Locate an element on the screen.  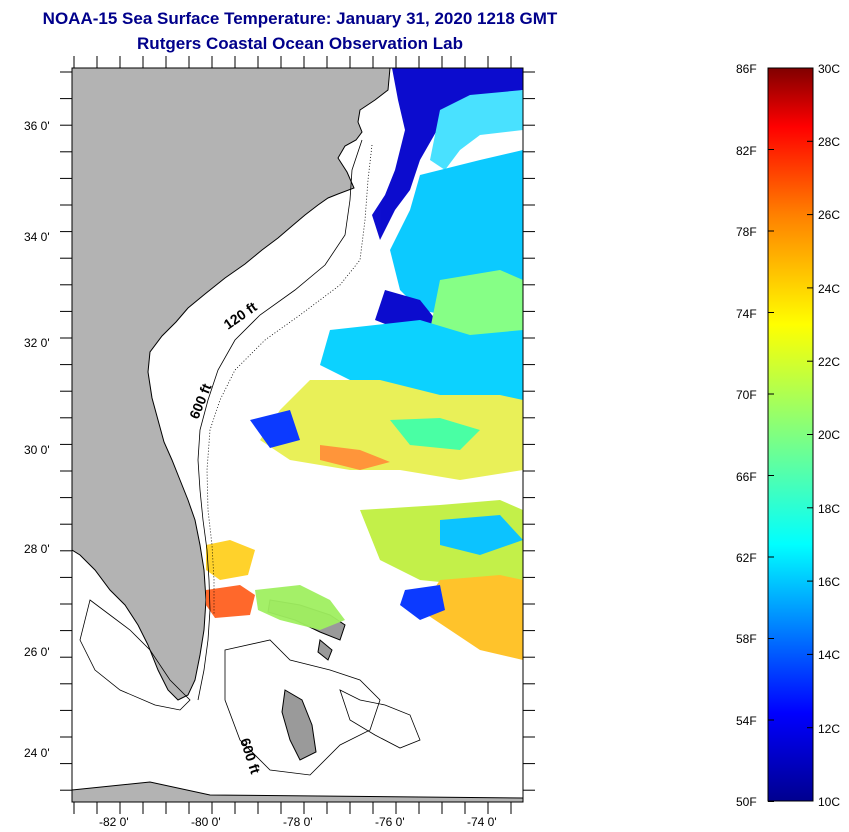
lat-label-28: 28 0' is located at coordinates (37, 549).